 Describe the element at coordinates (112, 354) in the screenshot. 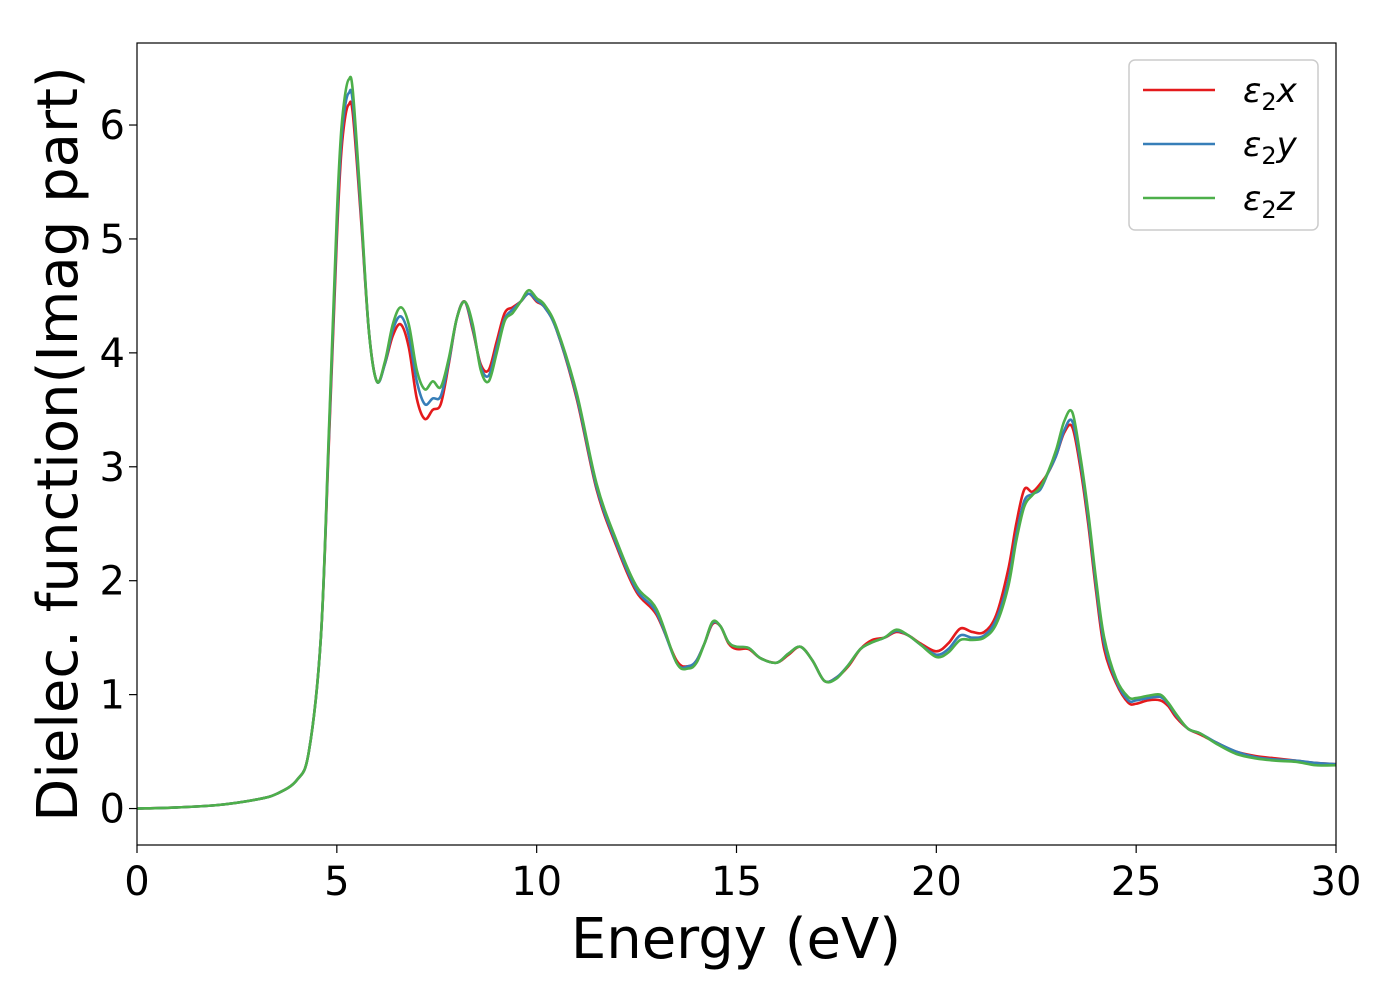

I see `y-tick-label: 4` at that location.